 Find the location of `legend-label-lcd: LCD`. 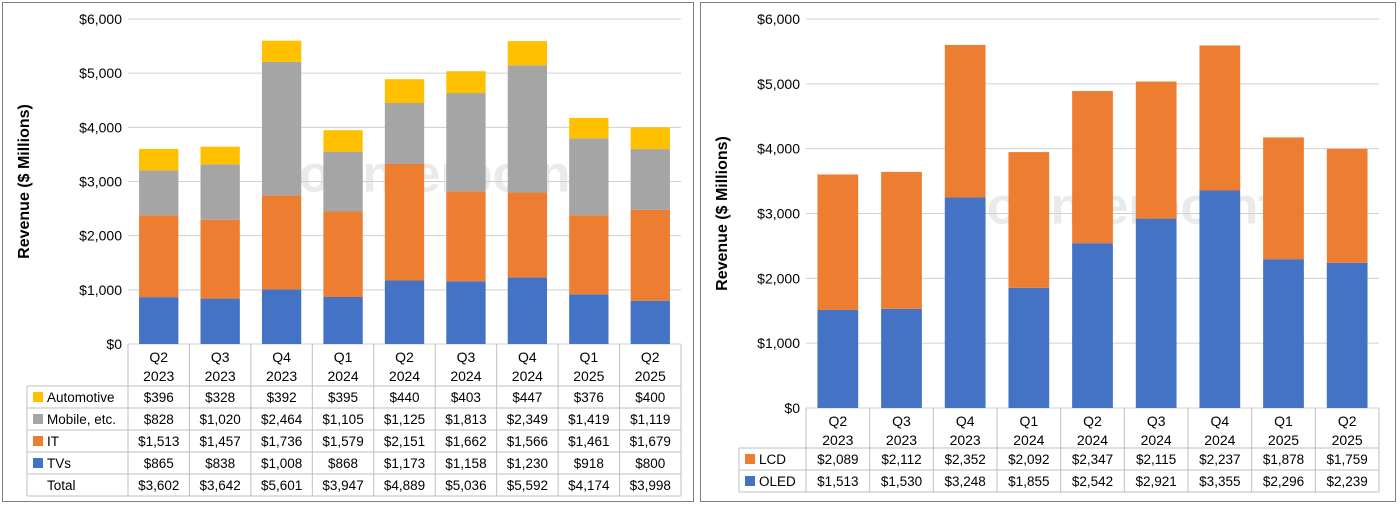

legend-label-lcd: LCD is located at coordinates (772, 459).